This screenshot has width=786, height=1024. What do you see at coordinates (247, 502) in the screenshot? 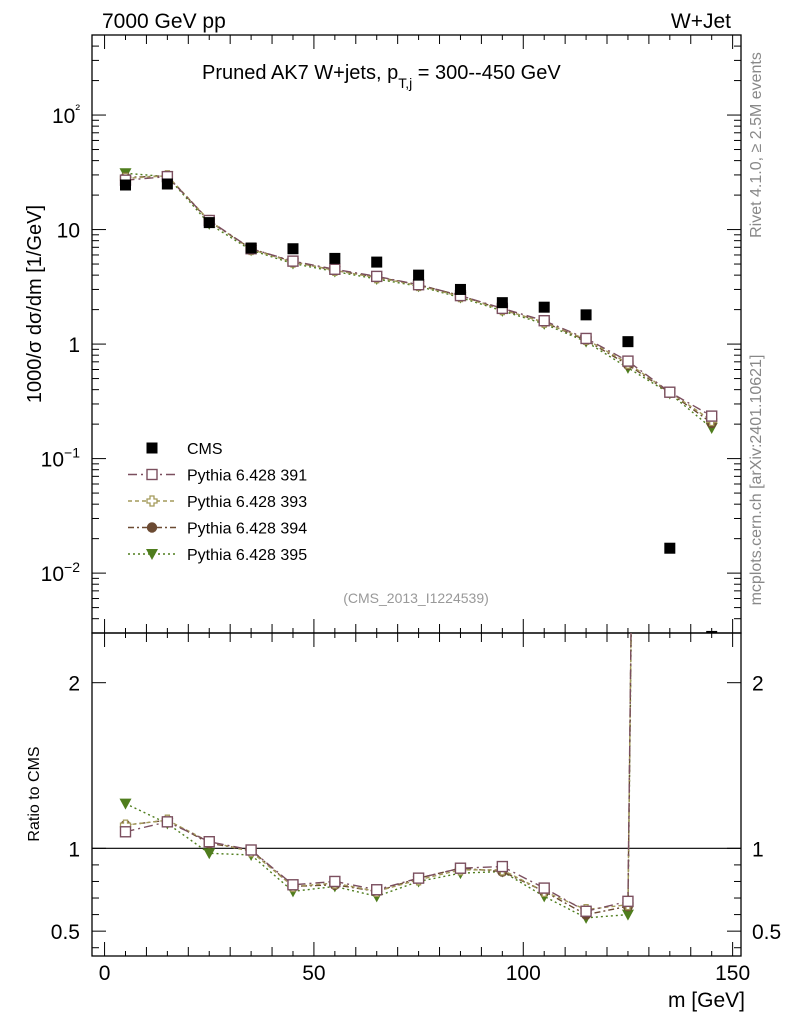
I see `legend-label-pythia-6-428-393: Pythia 6.428 393` at bounding box center [247, 502].